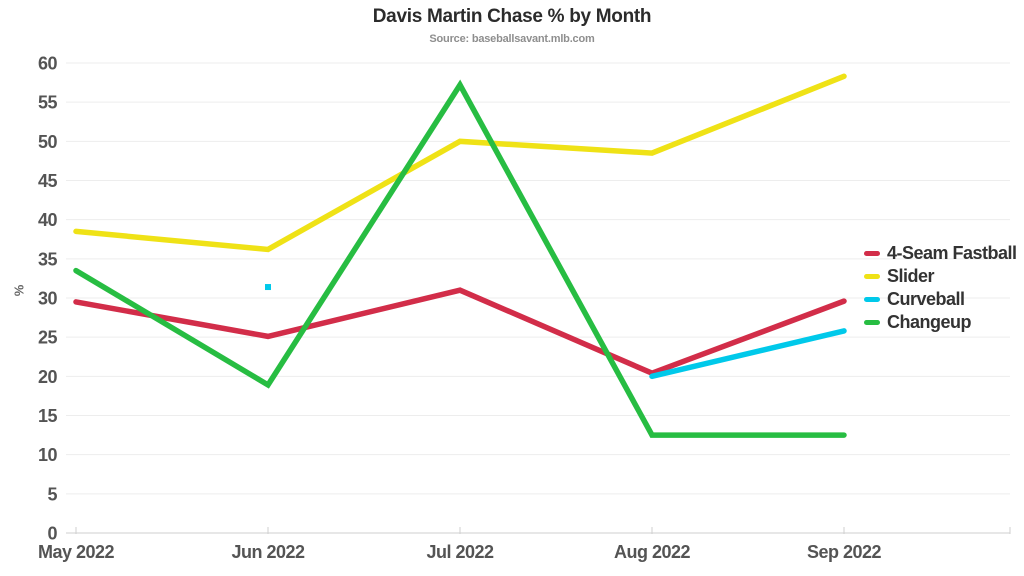  I want to click on chart-legend: 4-Seam Fastball Slider Curveball Changeup, so click(940, 287).